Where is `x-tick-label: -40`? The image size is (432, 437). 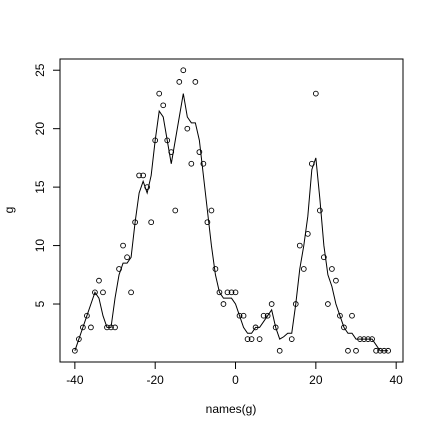 x-tick-label: -40 is located at coordinates (75, 380).